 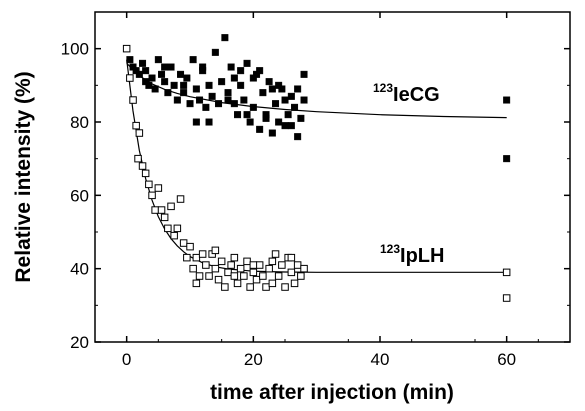 I want to click on x-tick-label: 0, so click(x=126, y=359).